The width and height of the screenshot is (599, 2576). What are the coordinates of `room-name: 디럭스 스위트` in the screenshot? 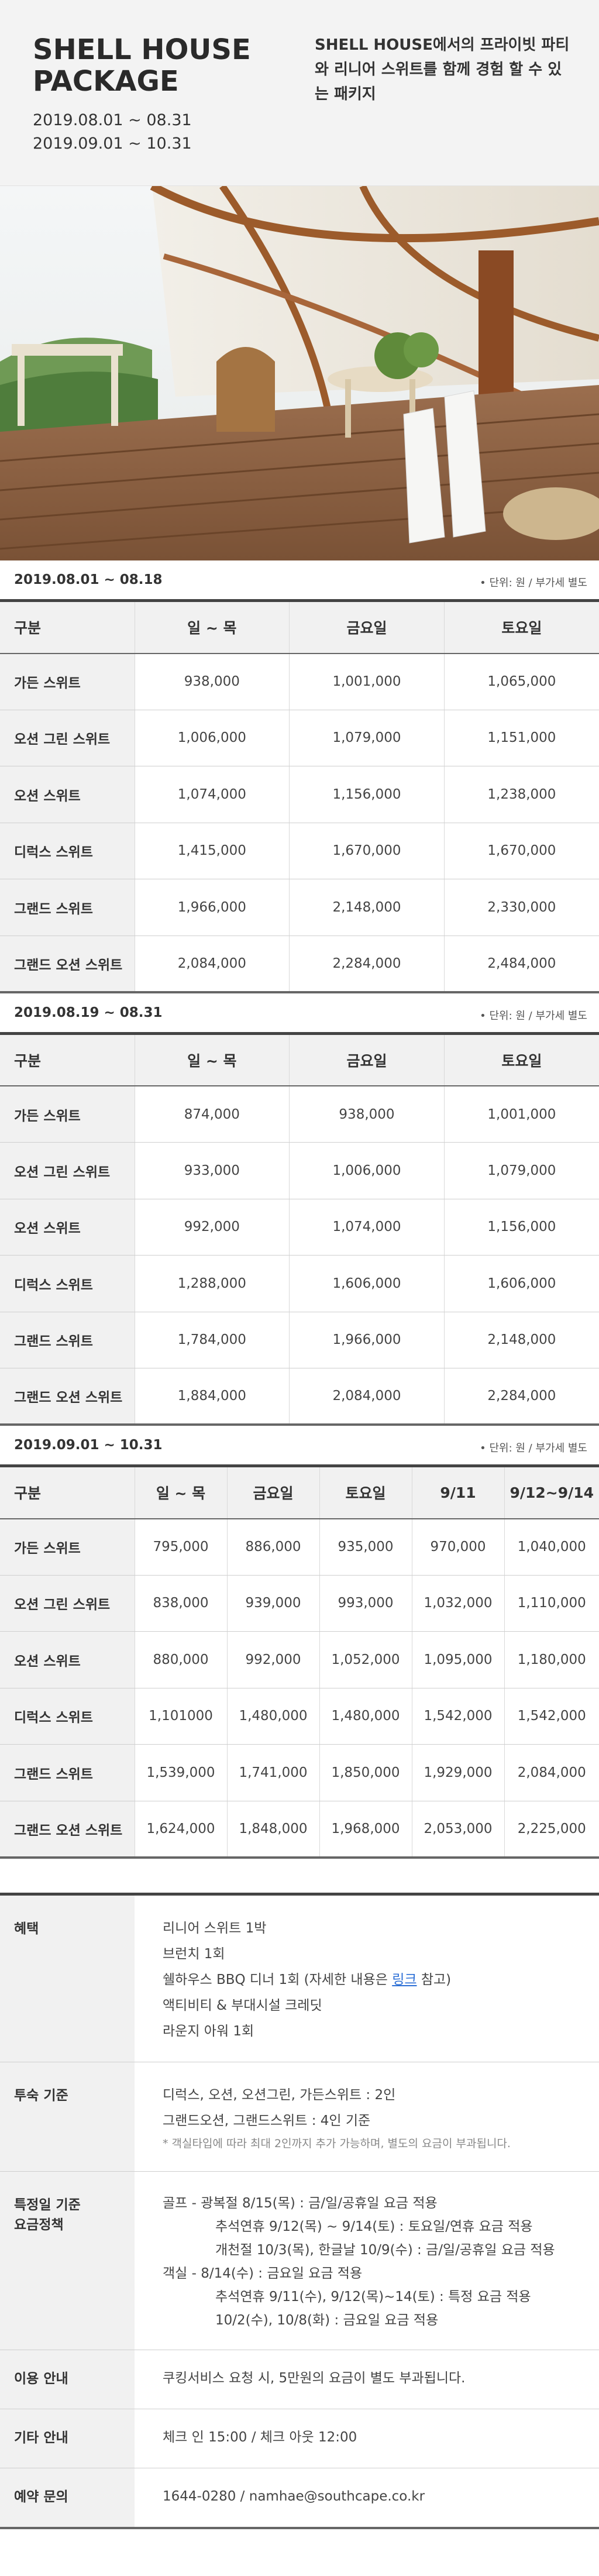 It's located at (67, 851).